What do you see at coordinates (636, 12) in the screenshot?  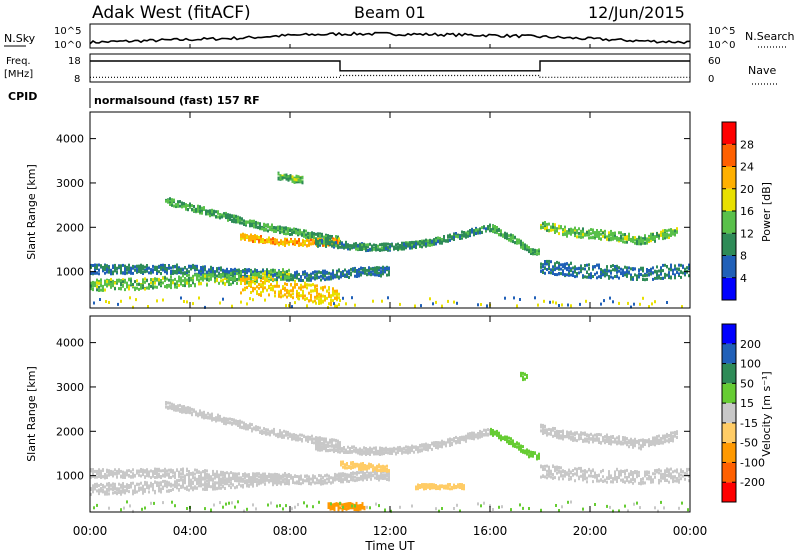 I see `date-title: 12/Jun/2015` at bounding box center [636, 12].